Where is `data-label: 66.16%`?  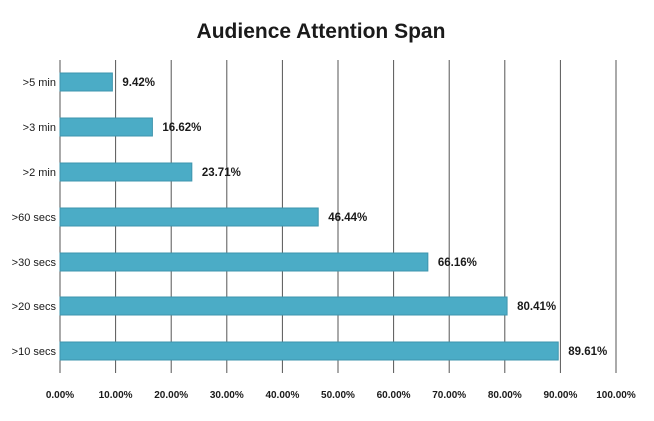
data-label: 66.16% is located at coordinates (457, 263).